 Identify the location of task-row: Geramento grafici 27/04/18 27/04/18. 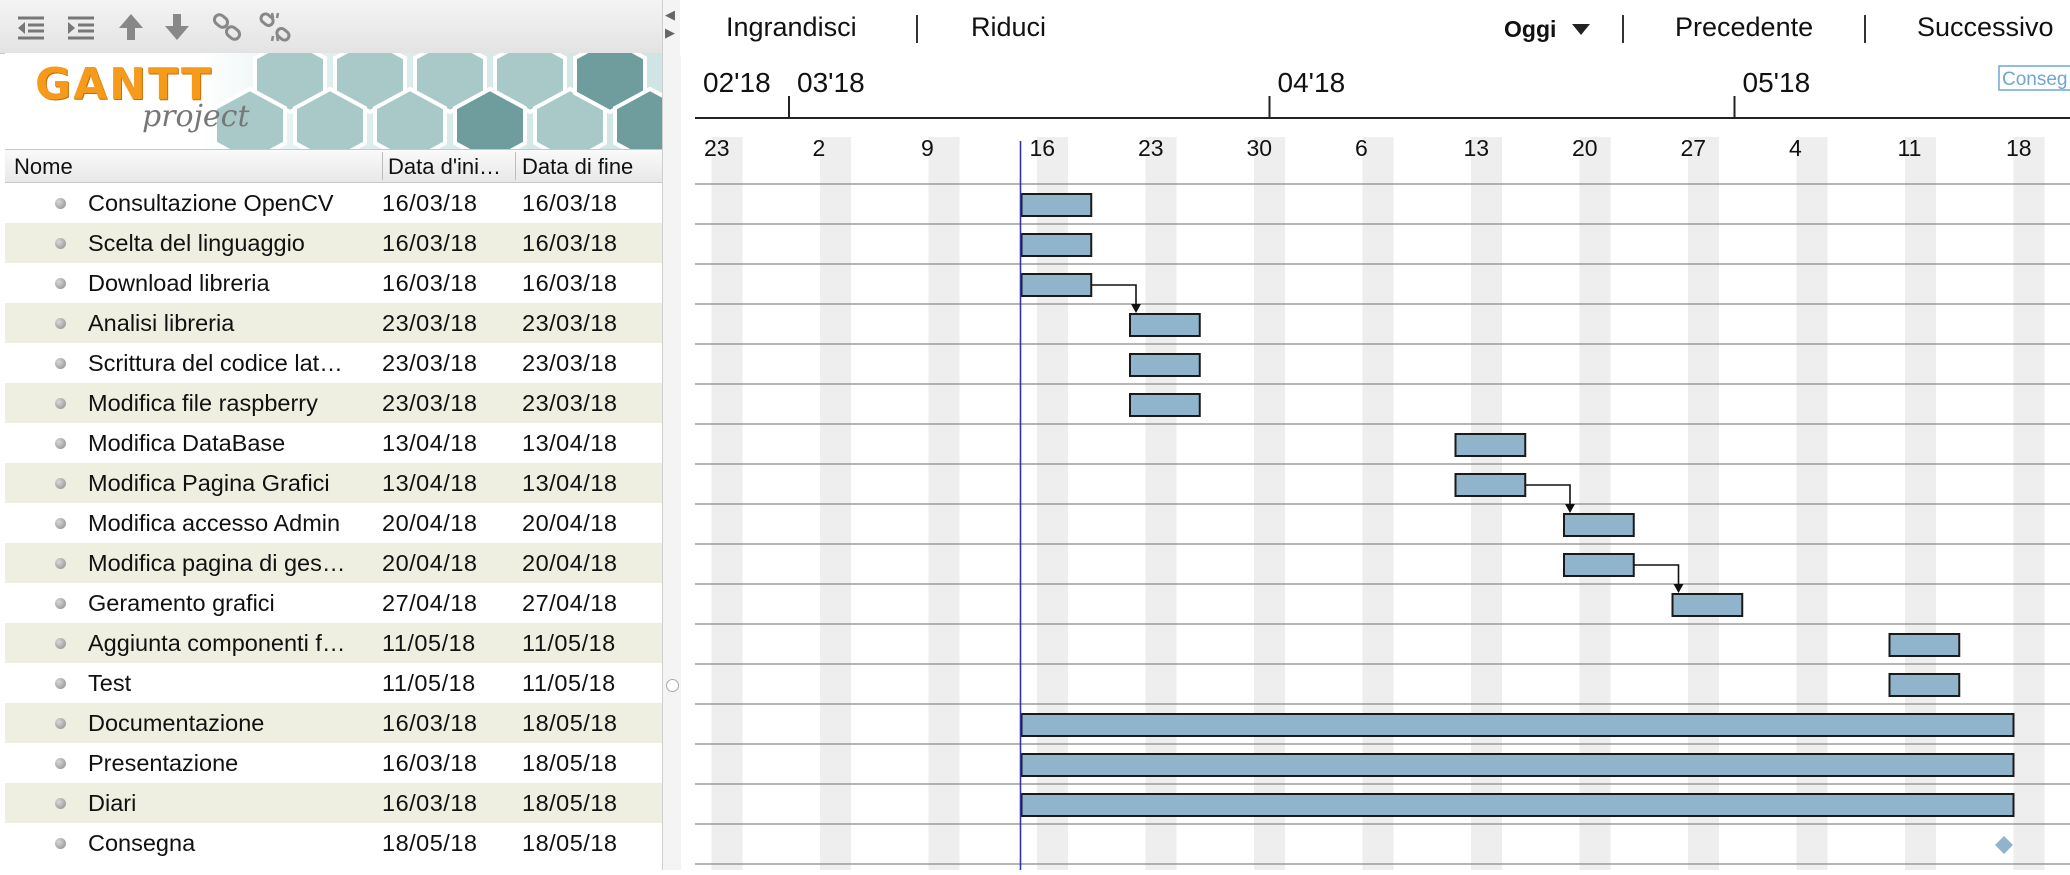
(333, 603).